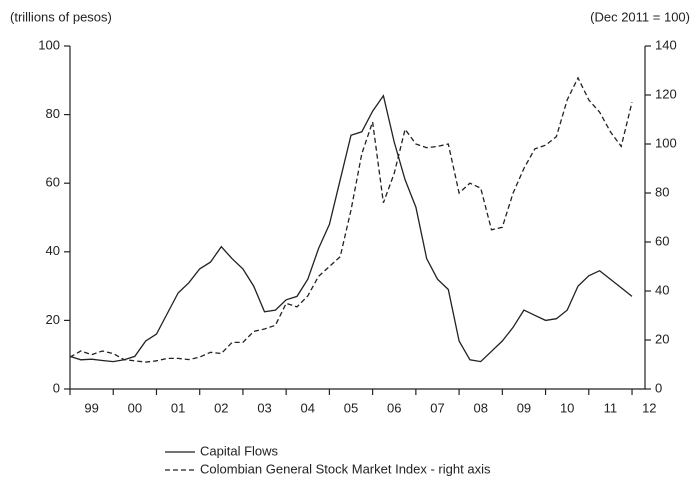 This screenshot has height=482, width=700. What do you see at coordinates (666, 93) in the screenshot?
I see `y2-tick-label: 120` at bounding box center [666, 93].